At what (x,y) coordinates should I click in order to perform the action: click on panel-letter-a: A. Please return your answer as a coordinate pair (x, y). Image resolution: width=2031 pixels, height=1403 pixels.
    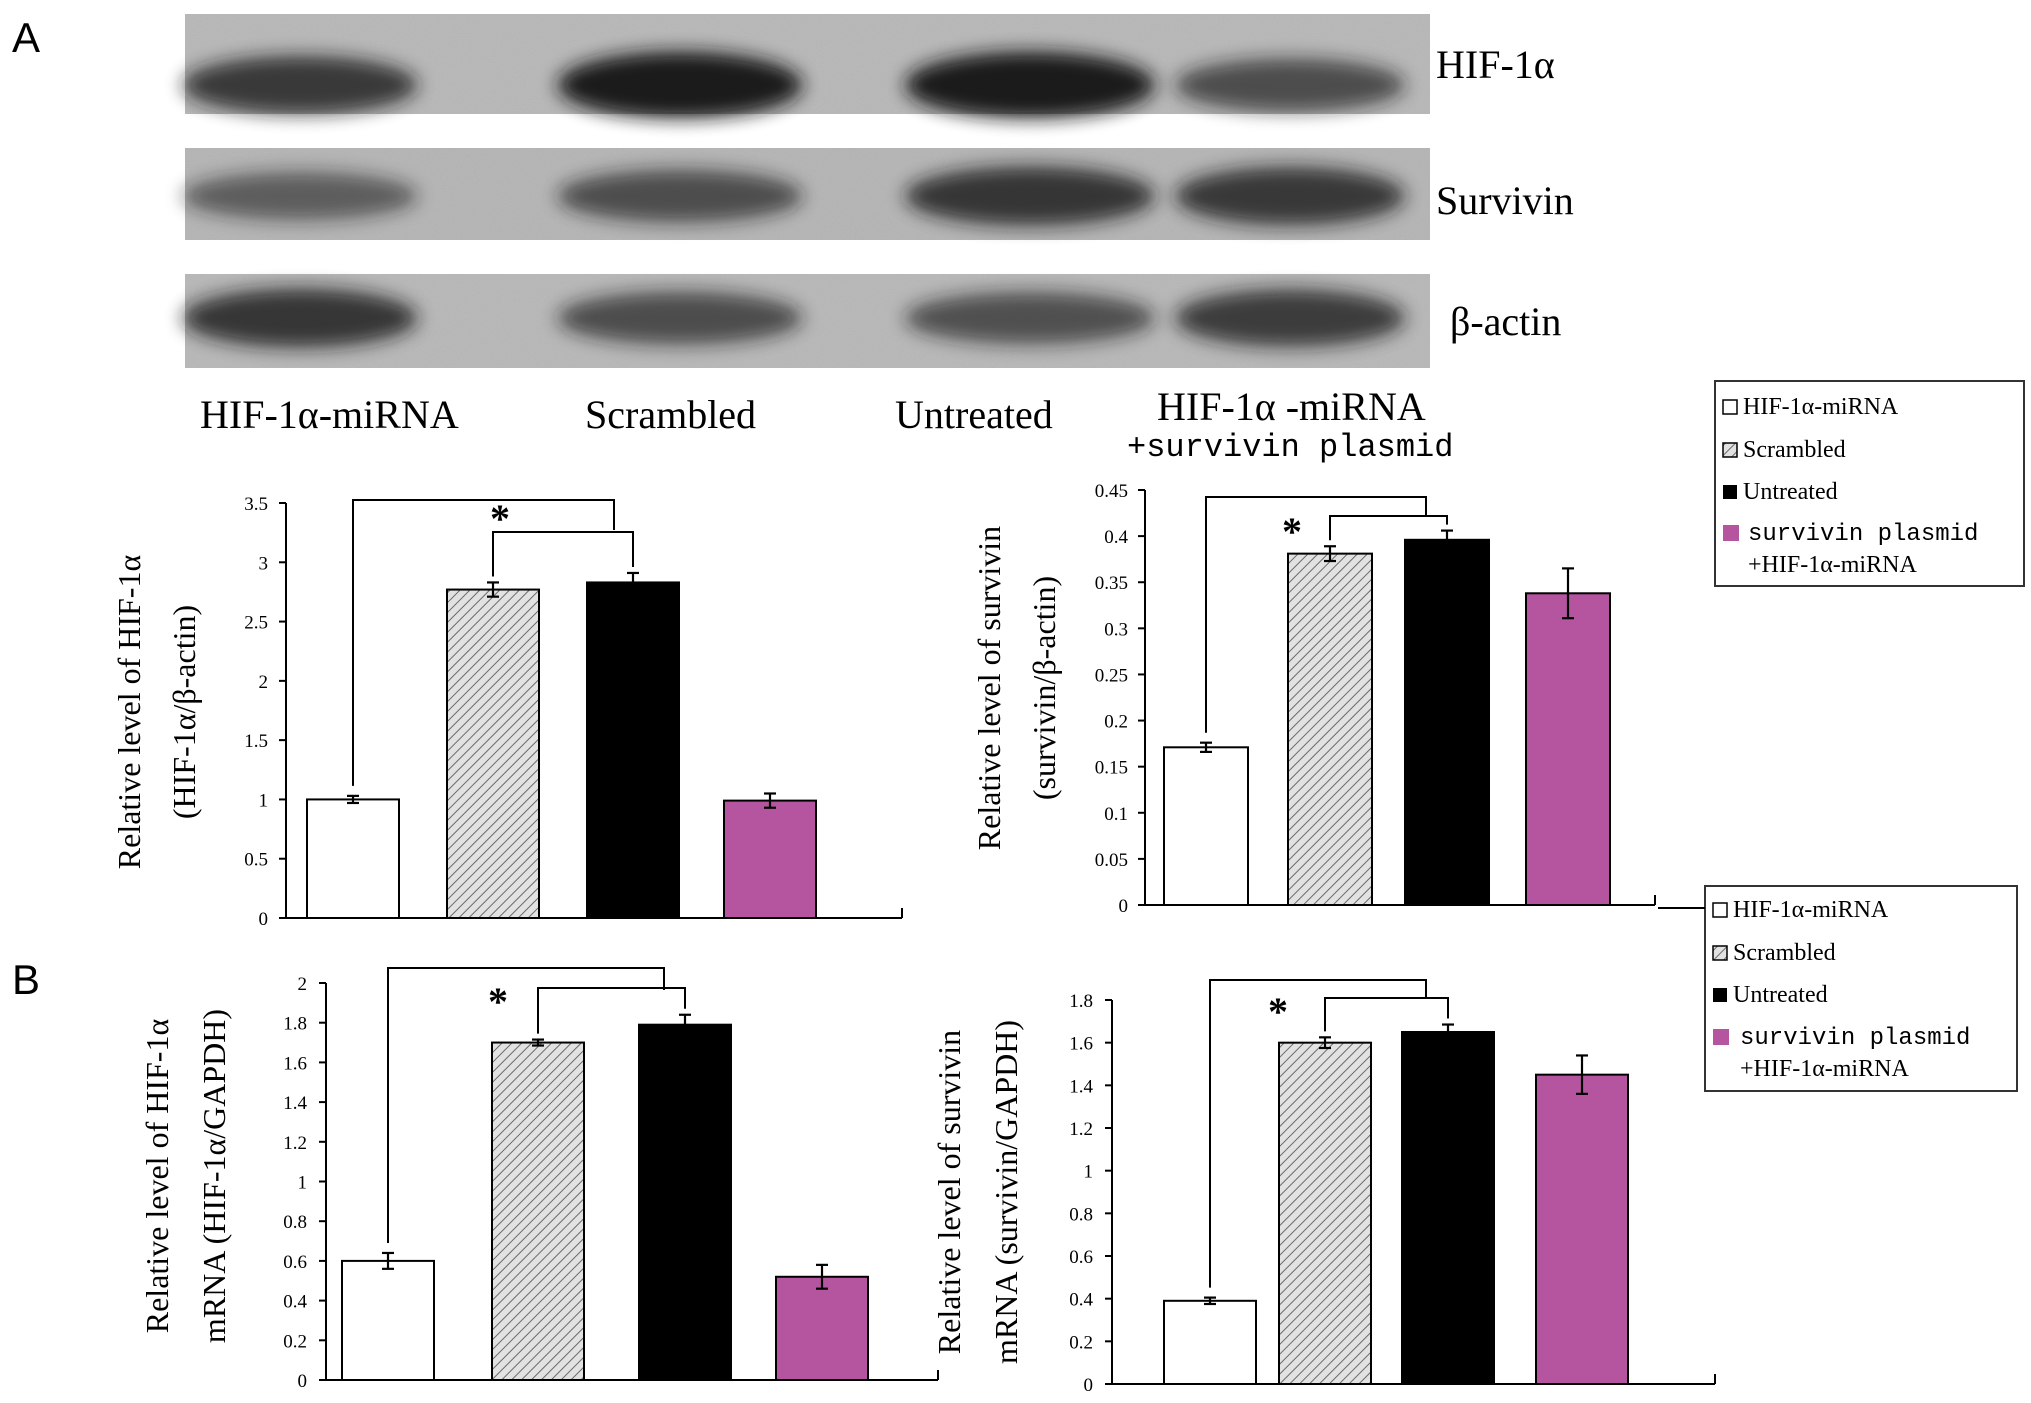
    Looking at the image, I should click on (26, 37).